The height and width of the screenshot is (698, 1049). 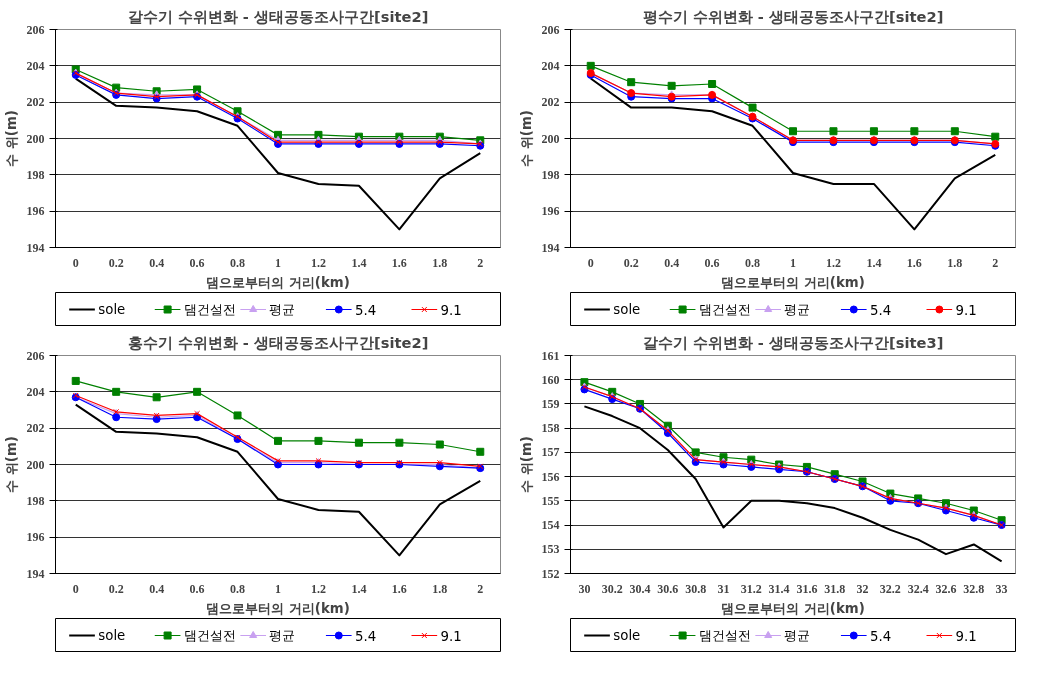 I want to click on x-tick-label: 31, so click(x=723, y=588).